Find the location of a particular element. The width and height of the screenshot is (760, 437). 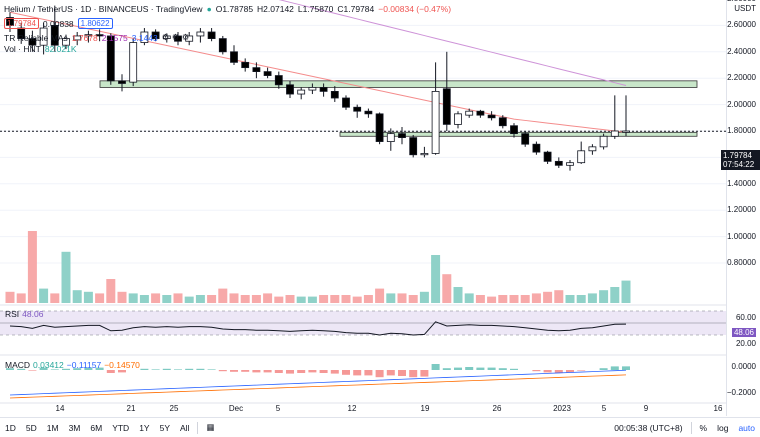

calendar-icon: ▦ is located at coordinates (210, 427).